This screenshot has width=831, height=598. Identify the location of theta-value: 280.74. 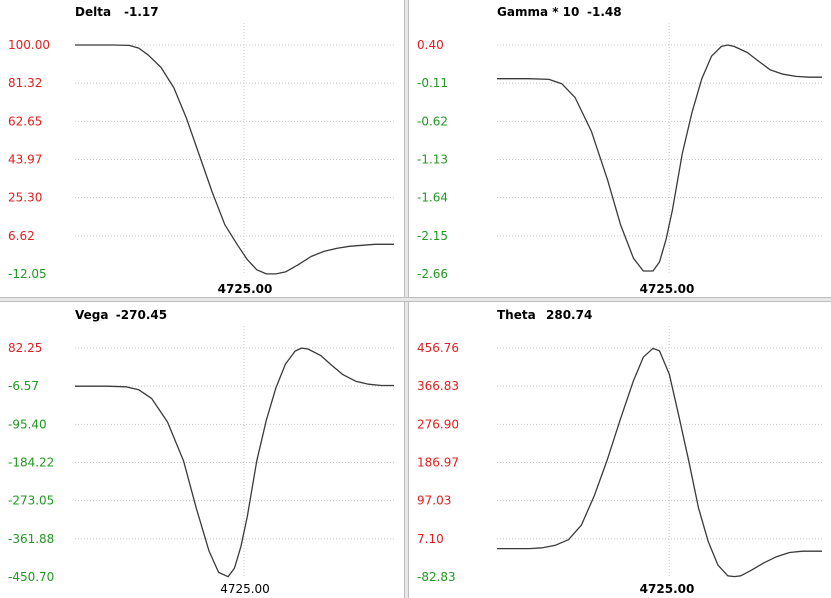
(569, 315).